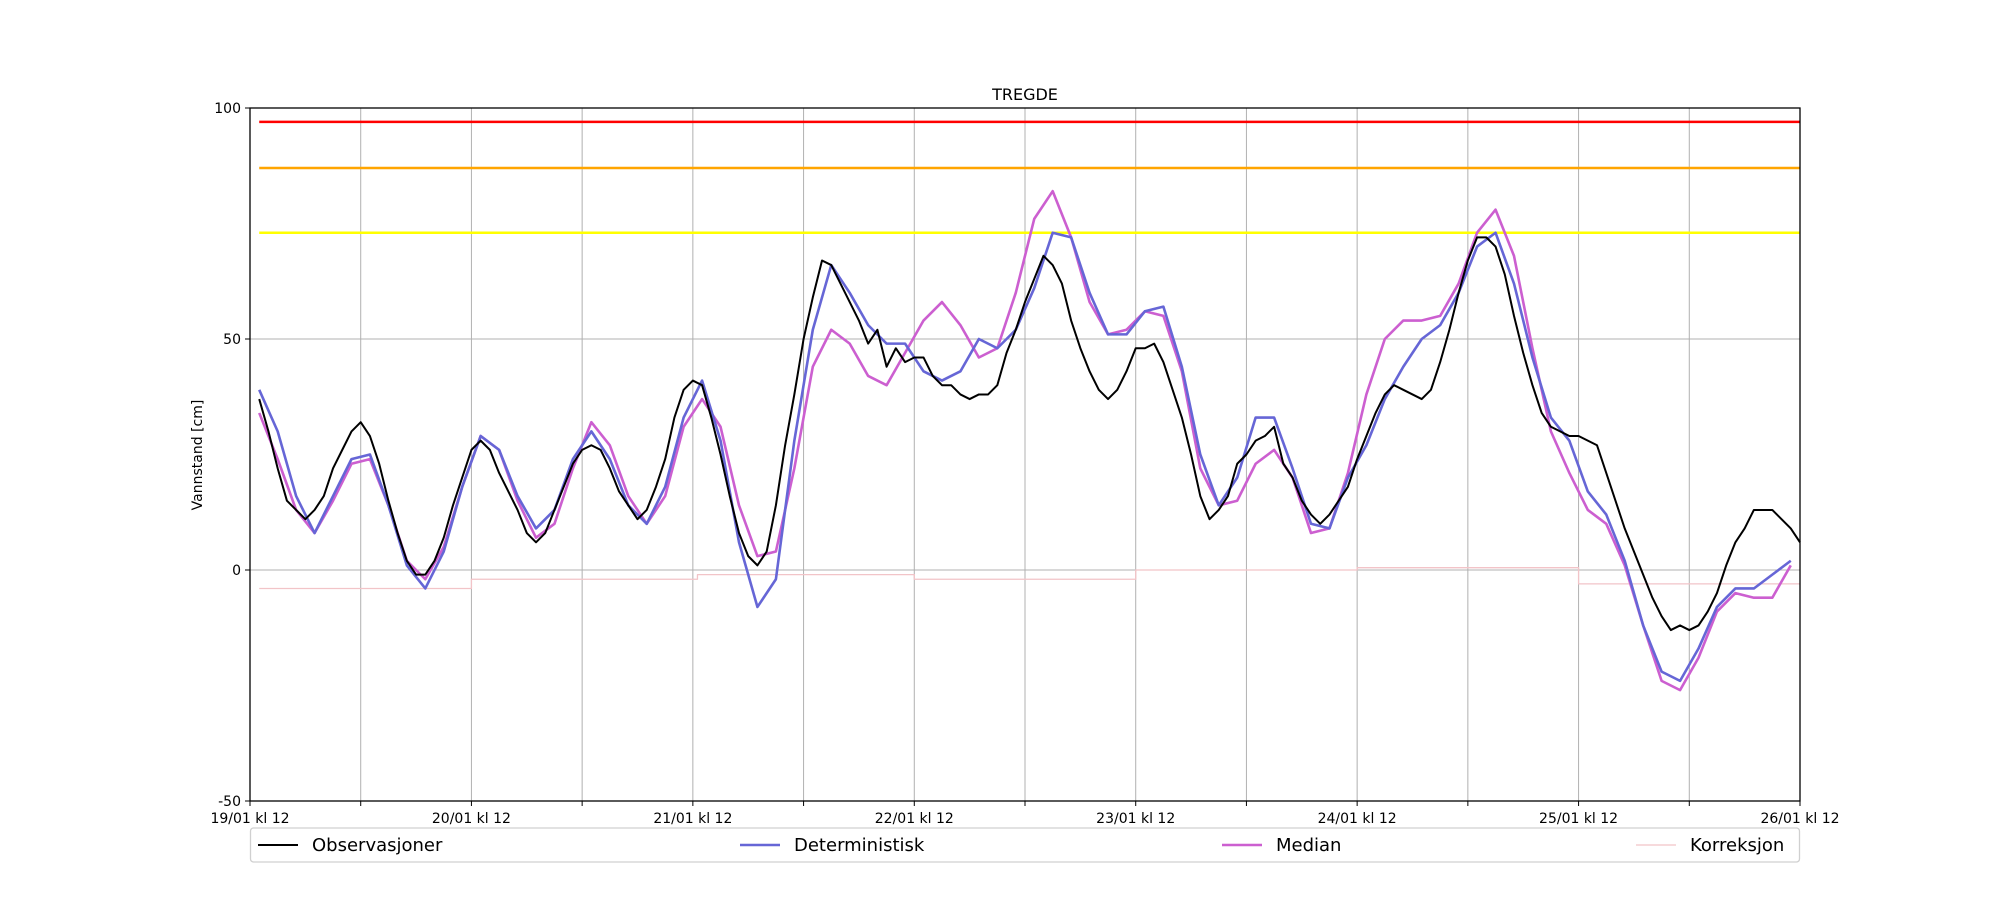 This screenshot has width=2000, height=900. I want to click on x-tick-label: 24/01 kl 12, so click(1357, 819).